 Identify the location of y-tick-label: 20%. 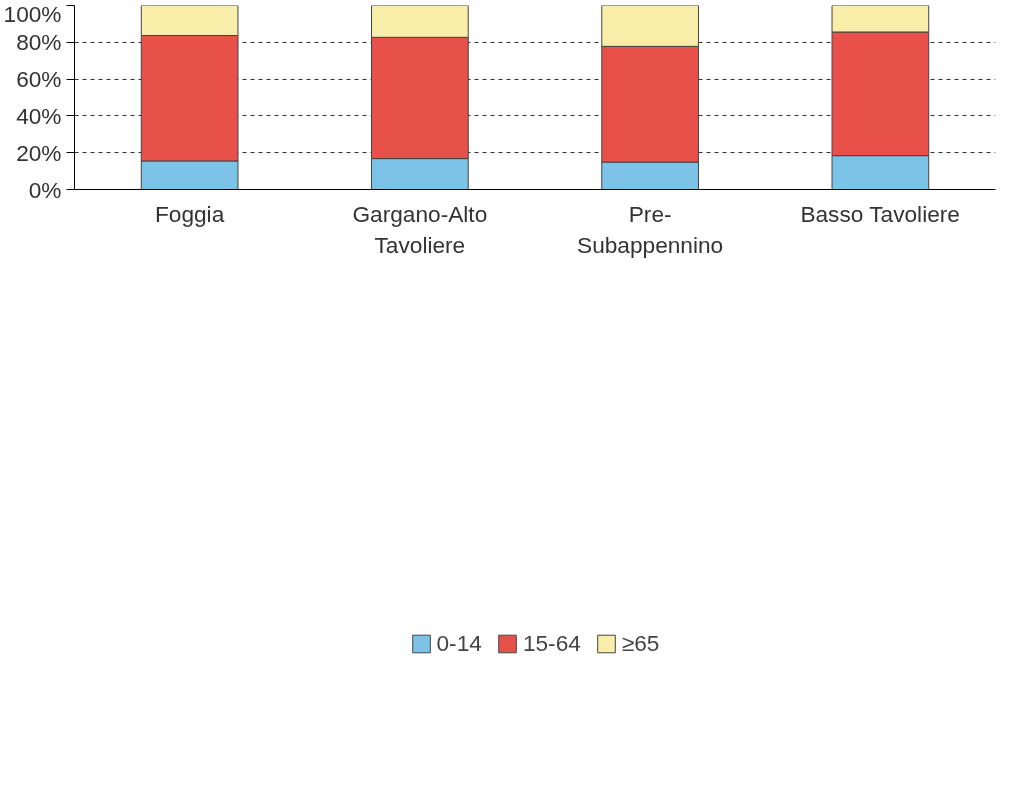
(39, 152).